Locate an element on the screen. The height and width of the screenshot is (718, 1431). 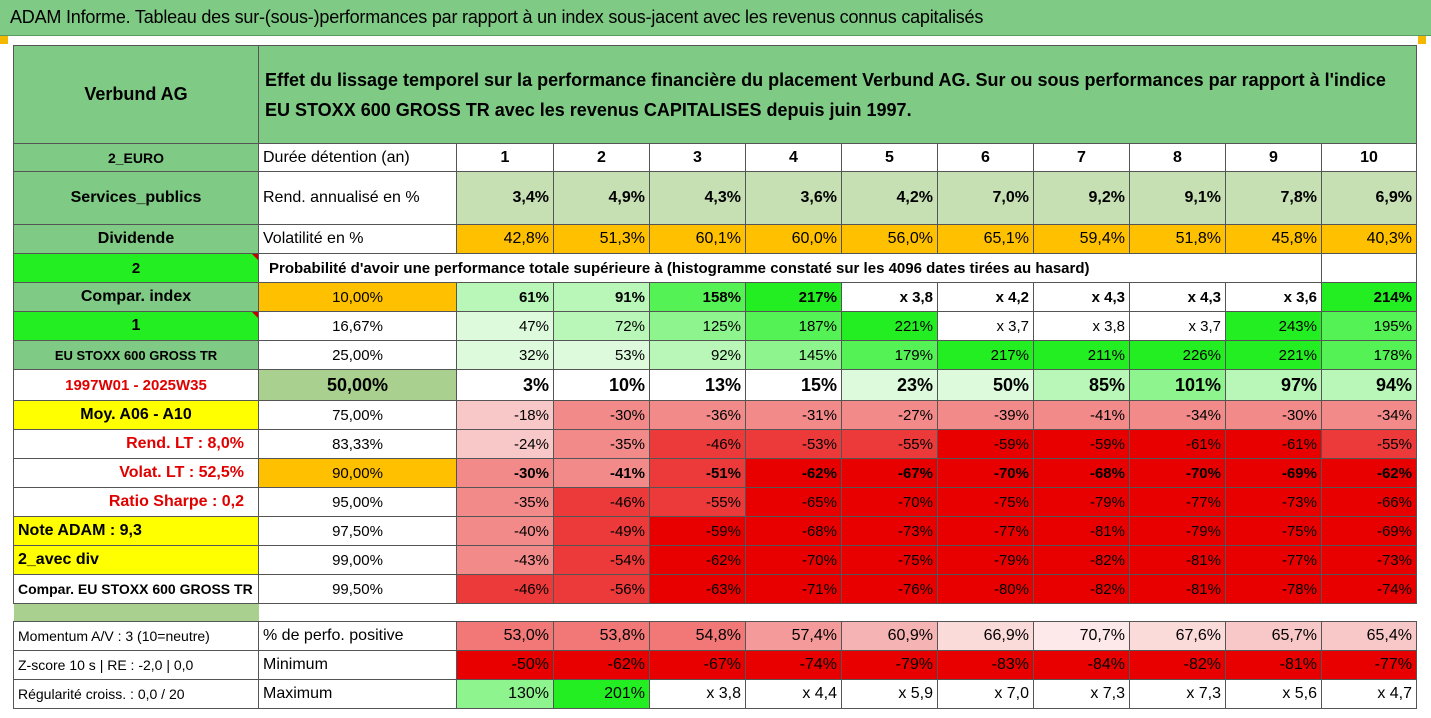
quantile-pct: 99,00% is located at coordinates (357, 560).